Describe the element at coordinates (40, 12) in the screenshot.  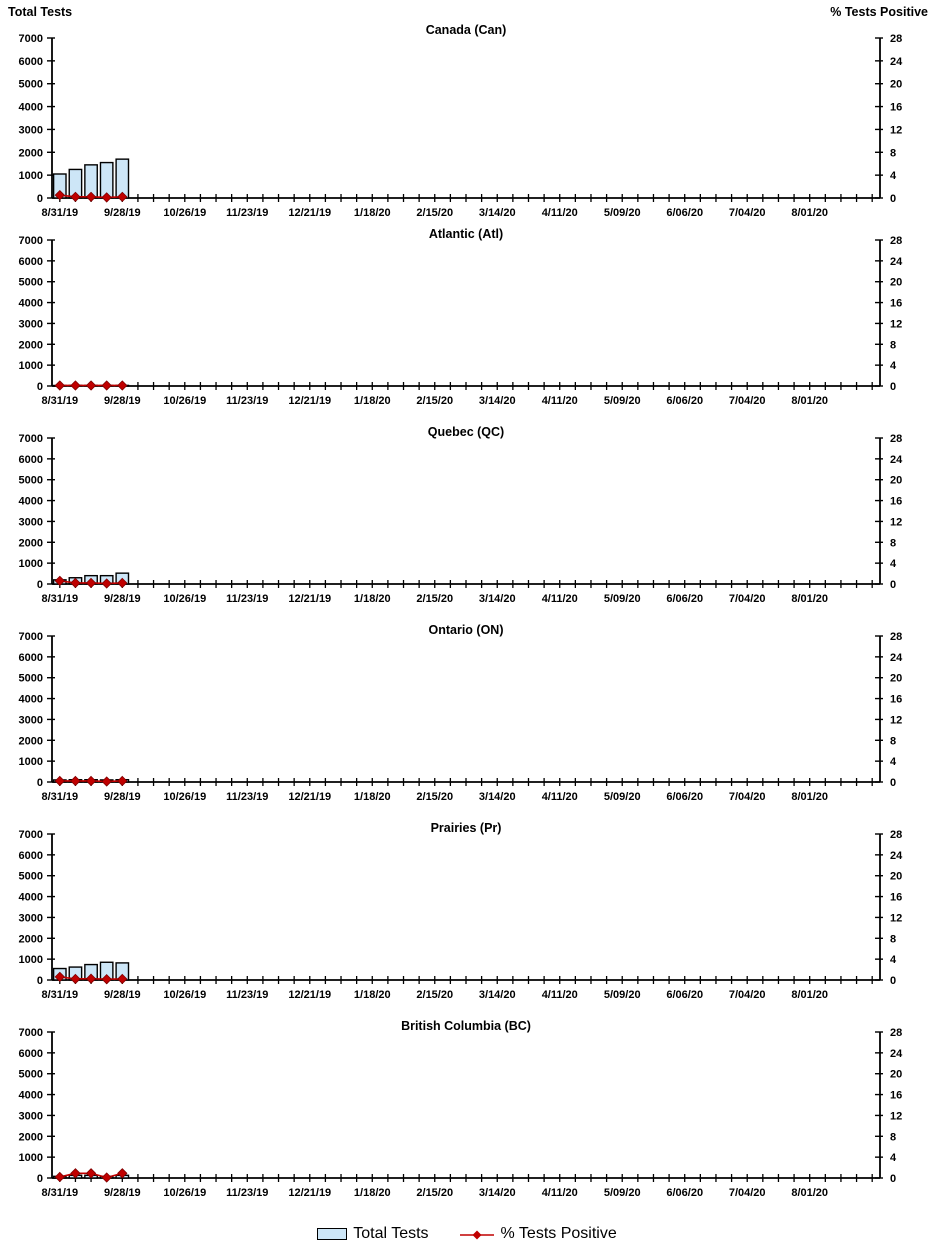
I see `left-axis-title: Total Tests` at that location.